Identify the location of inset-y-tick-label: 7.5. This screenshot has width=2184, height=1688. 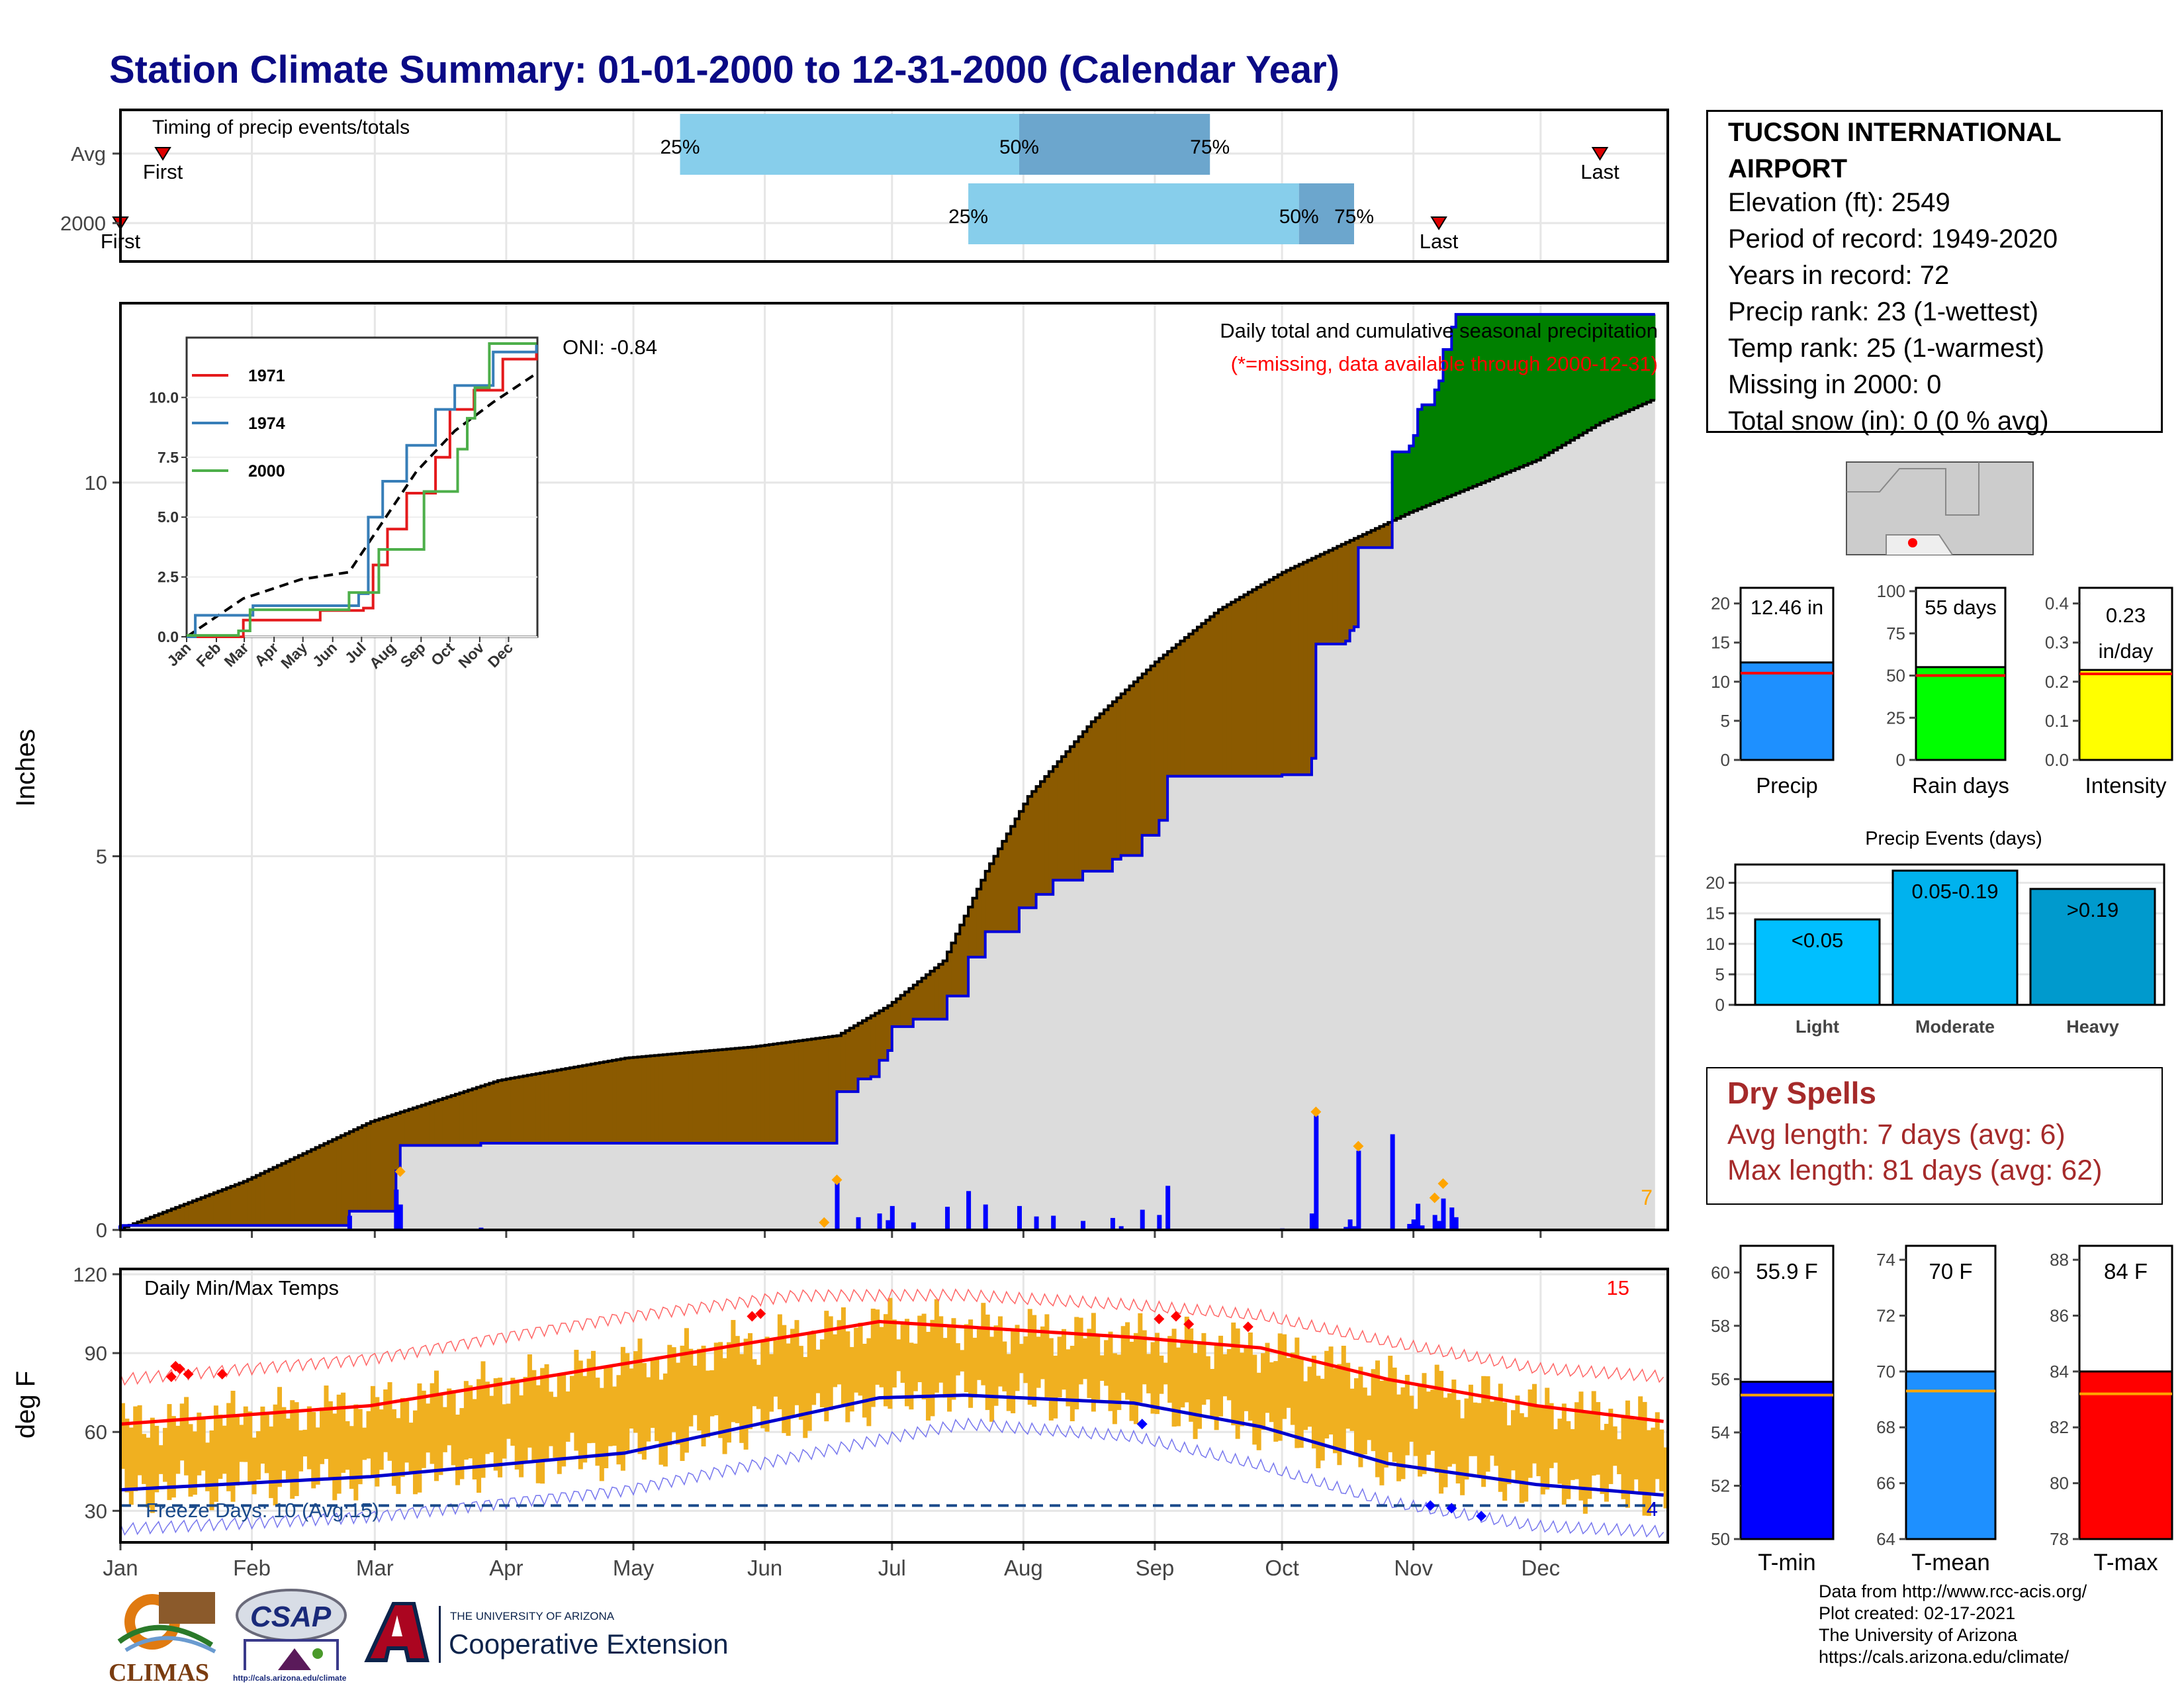
(168, 457).